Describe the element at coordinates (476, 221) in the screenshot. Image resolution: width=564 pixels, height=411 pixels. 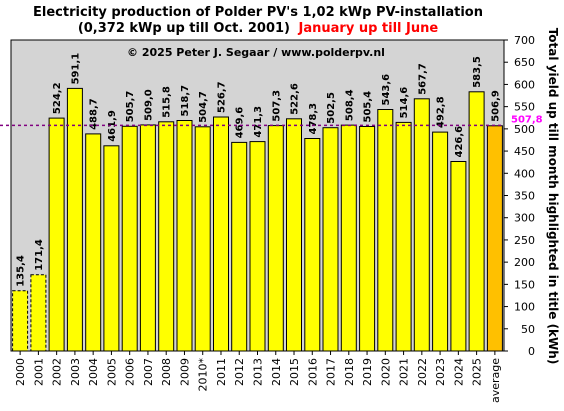
I see `bar-2025` at that location.